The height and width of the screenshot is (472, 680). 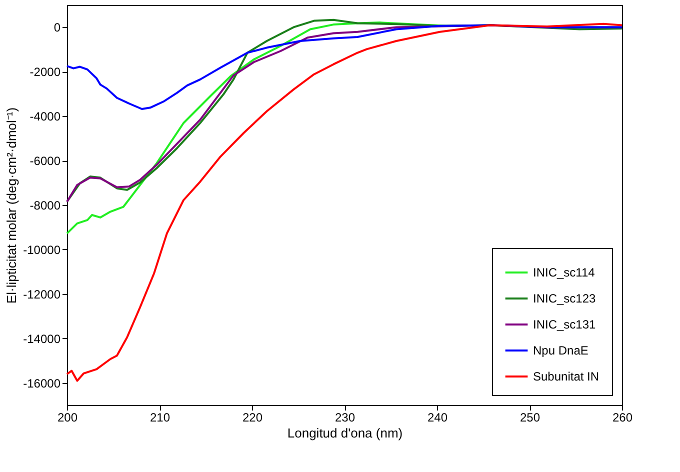 I want to click on y-tick-label: -4000, so click(x=45, y=117).